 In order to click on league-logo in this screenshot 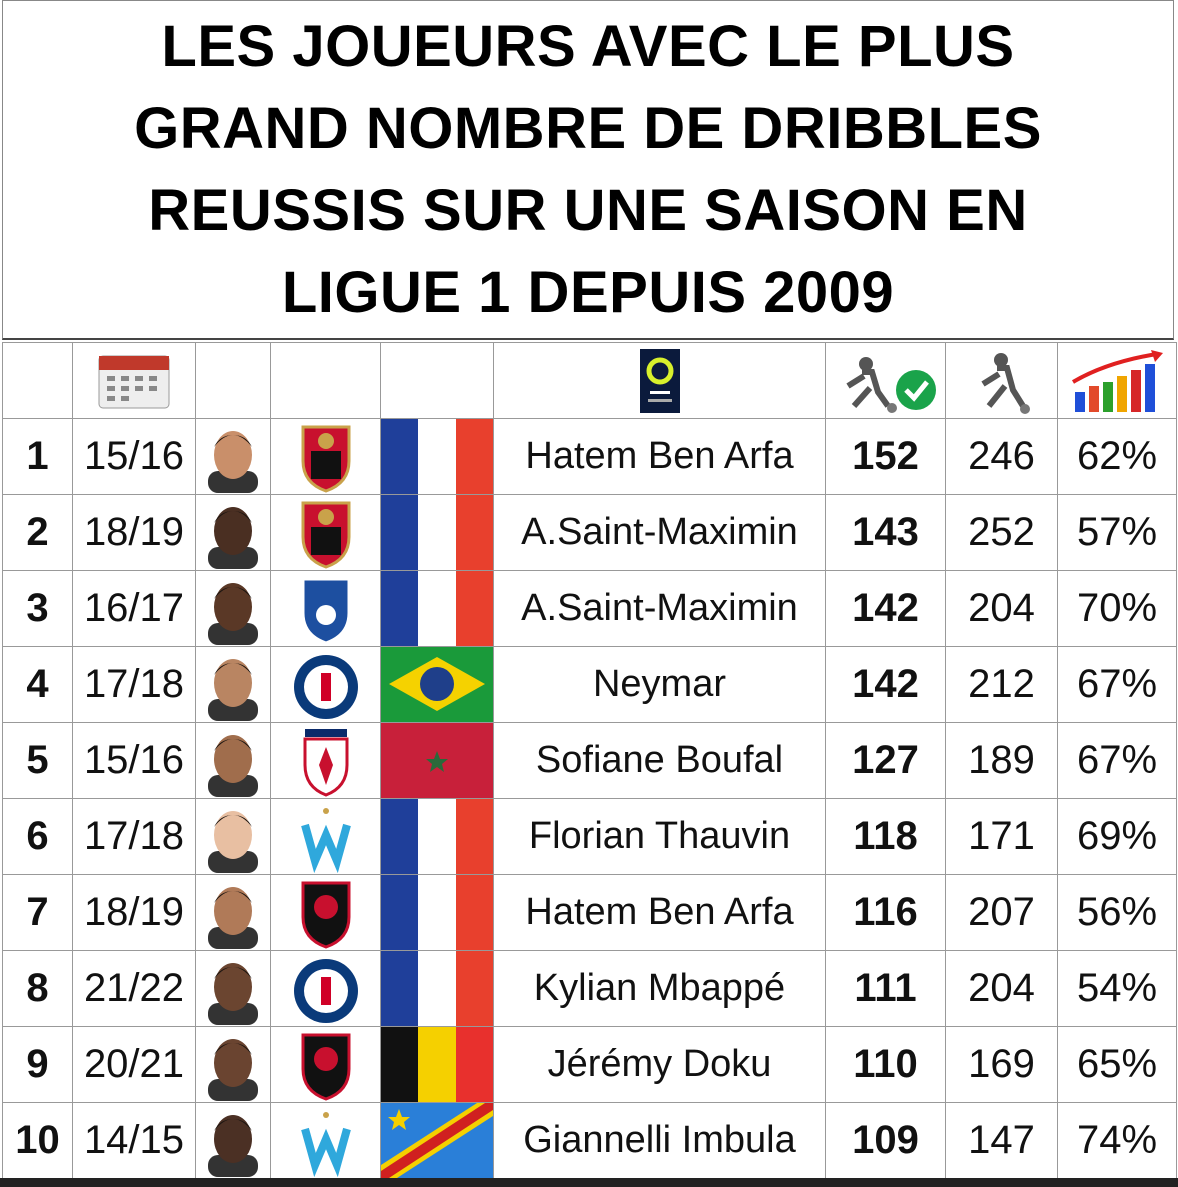, I will do `click(659, 380)`.